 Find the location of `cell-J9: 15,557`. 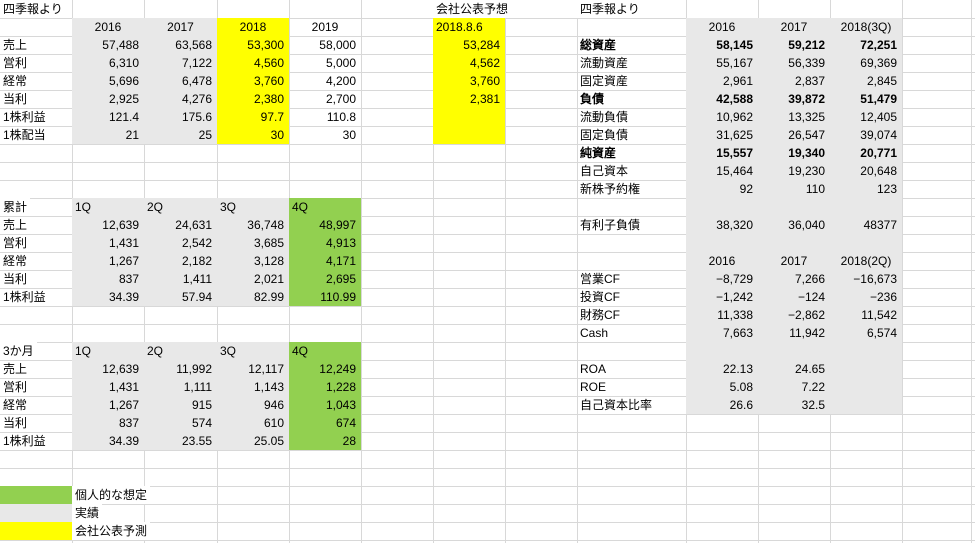

cell-J9: 15,557 is located at coordinates (734, 153).